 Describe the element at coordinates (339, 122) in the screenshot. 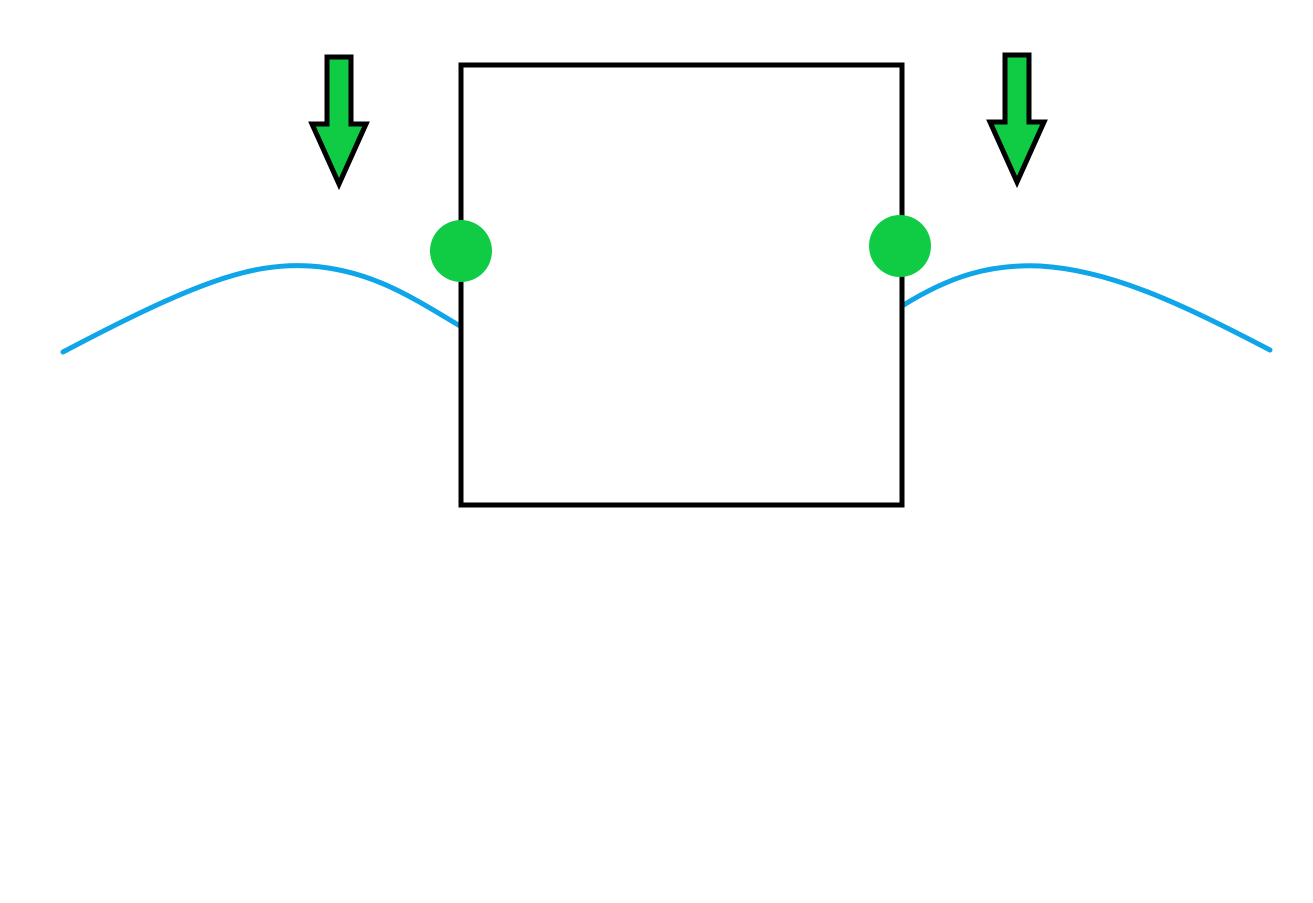

I see `left-arrow` at that location.